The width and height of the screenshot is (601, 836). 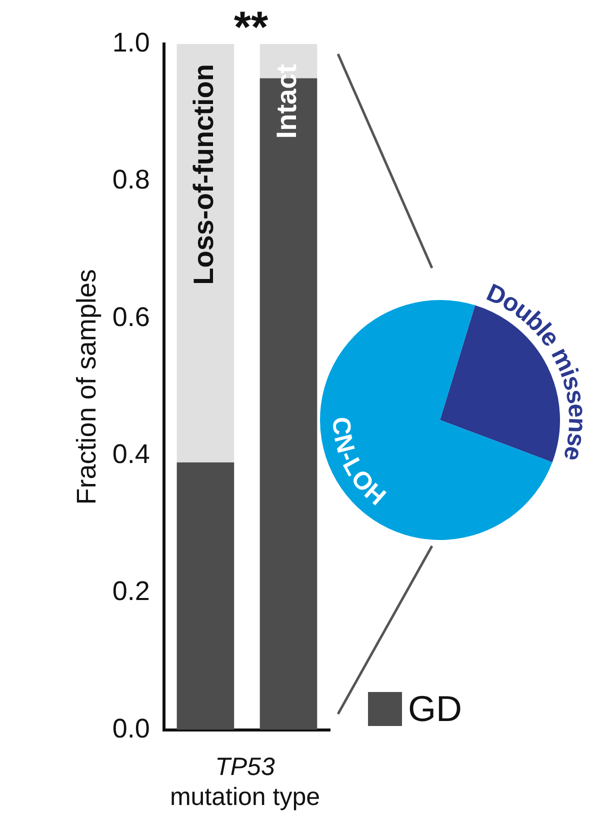 What do you see at coordinates (245, 782) in the screenshot?
I see `x-axis-title: TP53 mutation type` at bounding box center [245, 782].